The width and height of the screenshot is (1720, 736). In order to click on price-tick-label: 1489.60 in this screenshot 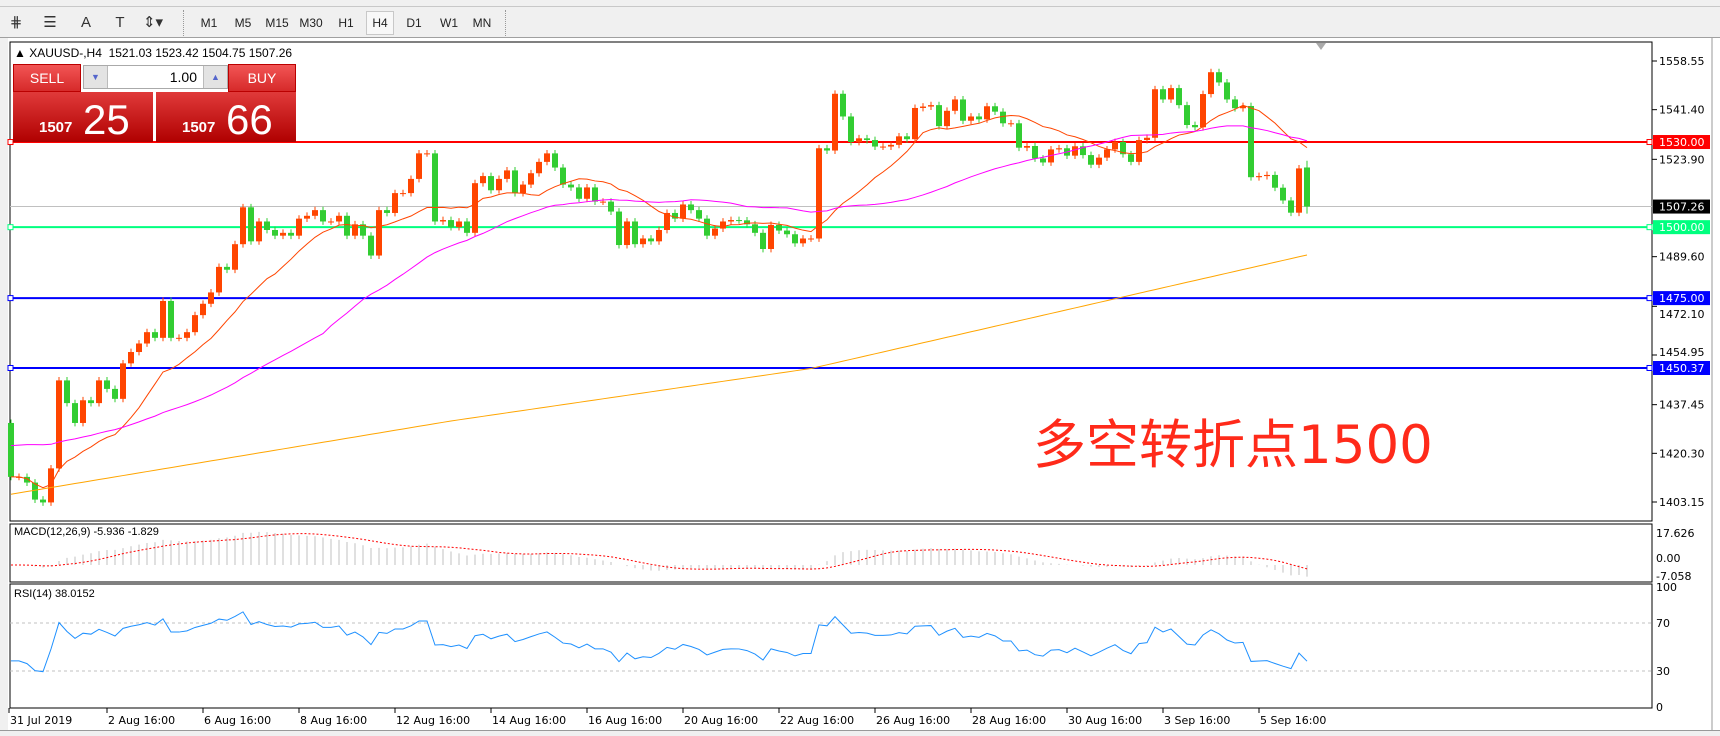, I will do `click(1682, 257)`.